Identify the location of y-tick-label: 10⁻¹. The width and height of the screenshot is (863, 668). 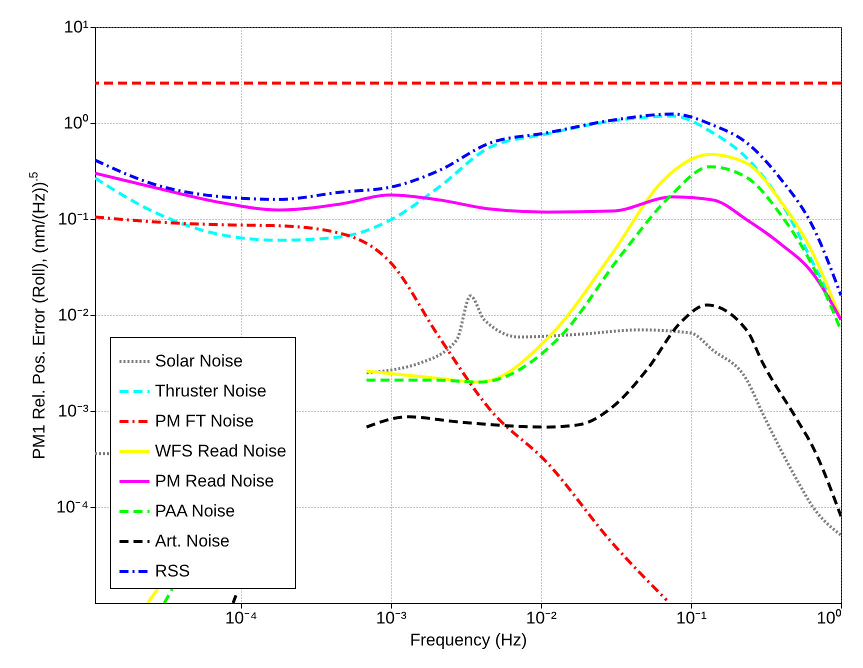
(73, 219).